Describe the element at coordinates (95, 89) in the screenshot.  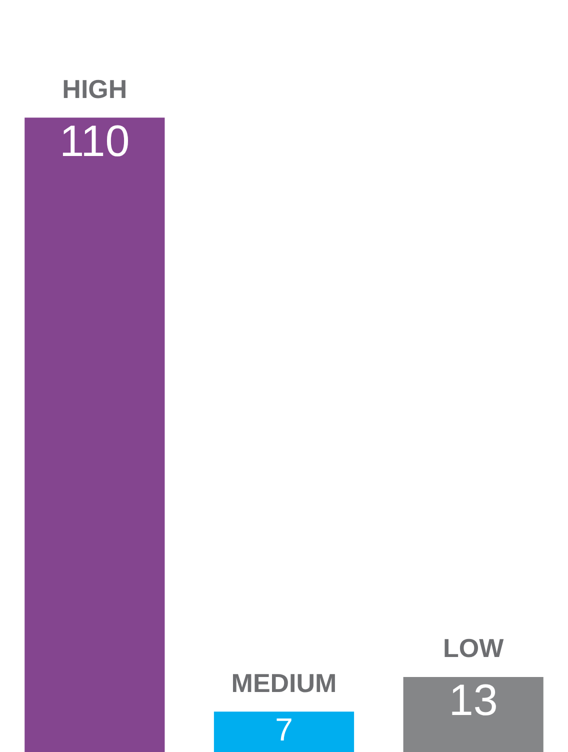
I see `x-tick-label: HIGH` at that location.